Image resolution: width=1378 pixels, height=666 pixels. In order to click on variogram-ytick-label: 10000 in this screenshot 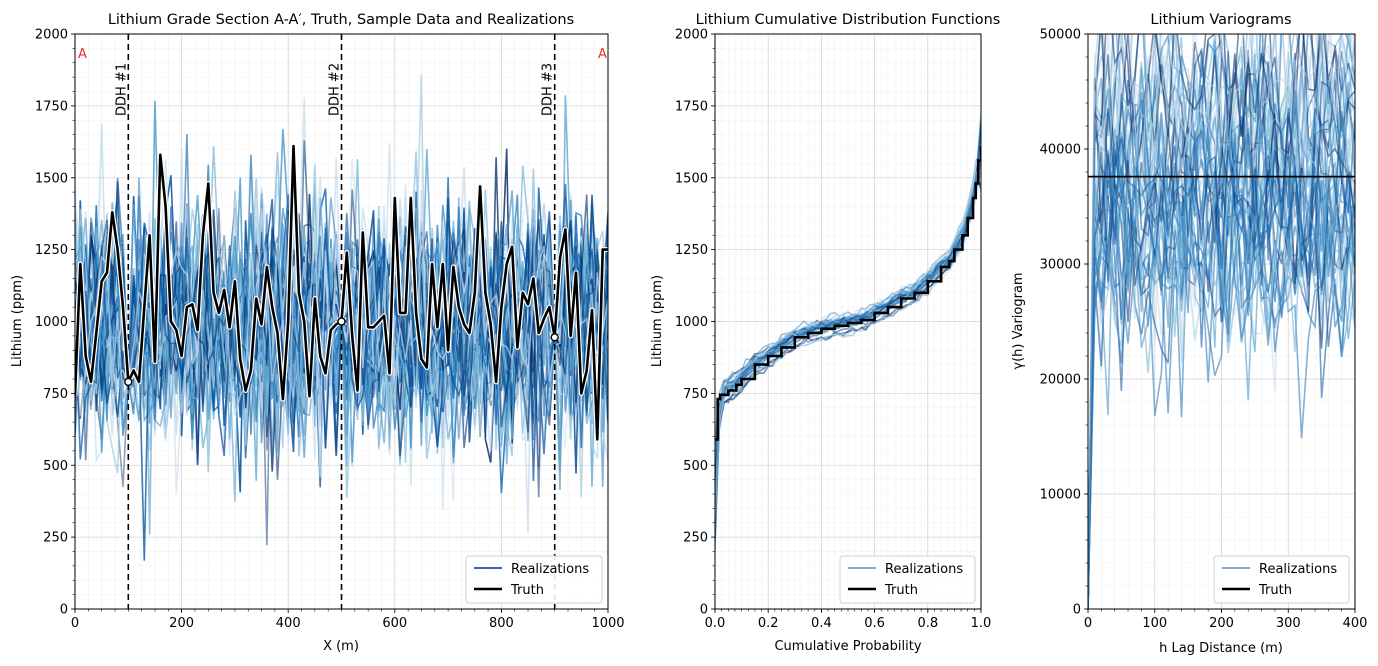, I will do `click(1060, 495)`.